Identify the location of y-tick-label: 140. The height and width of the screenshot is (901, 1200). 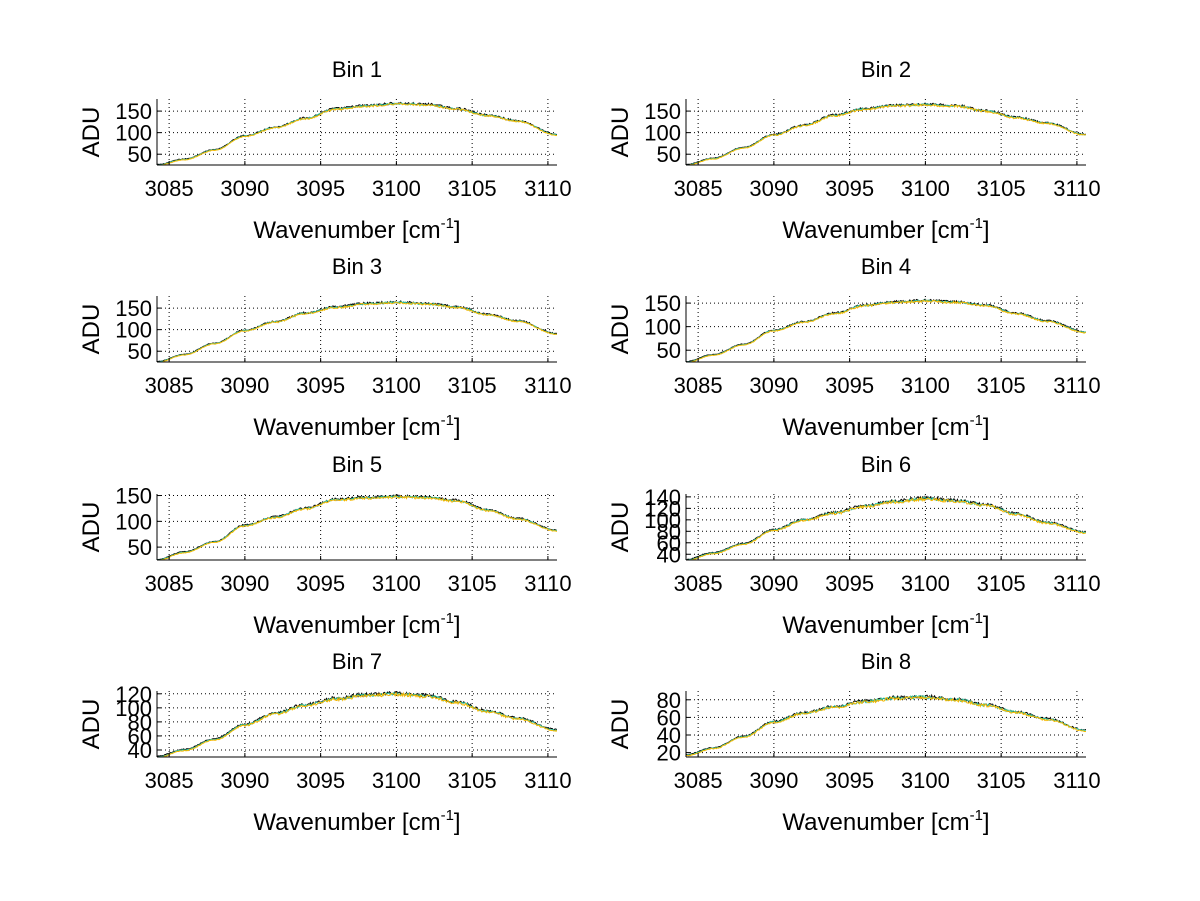
(662, 497).